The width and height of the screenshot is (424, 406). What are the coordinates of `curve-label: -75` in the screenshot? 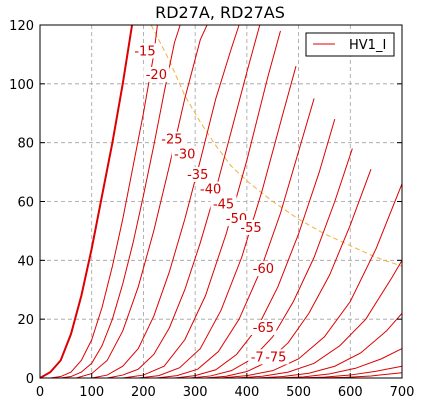 It's located at (275, 357).